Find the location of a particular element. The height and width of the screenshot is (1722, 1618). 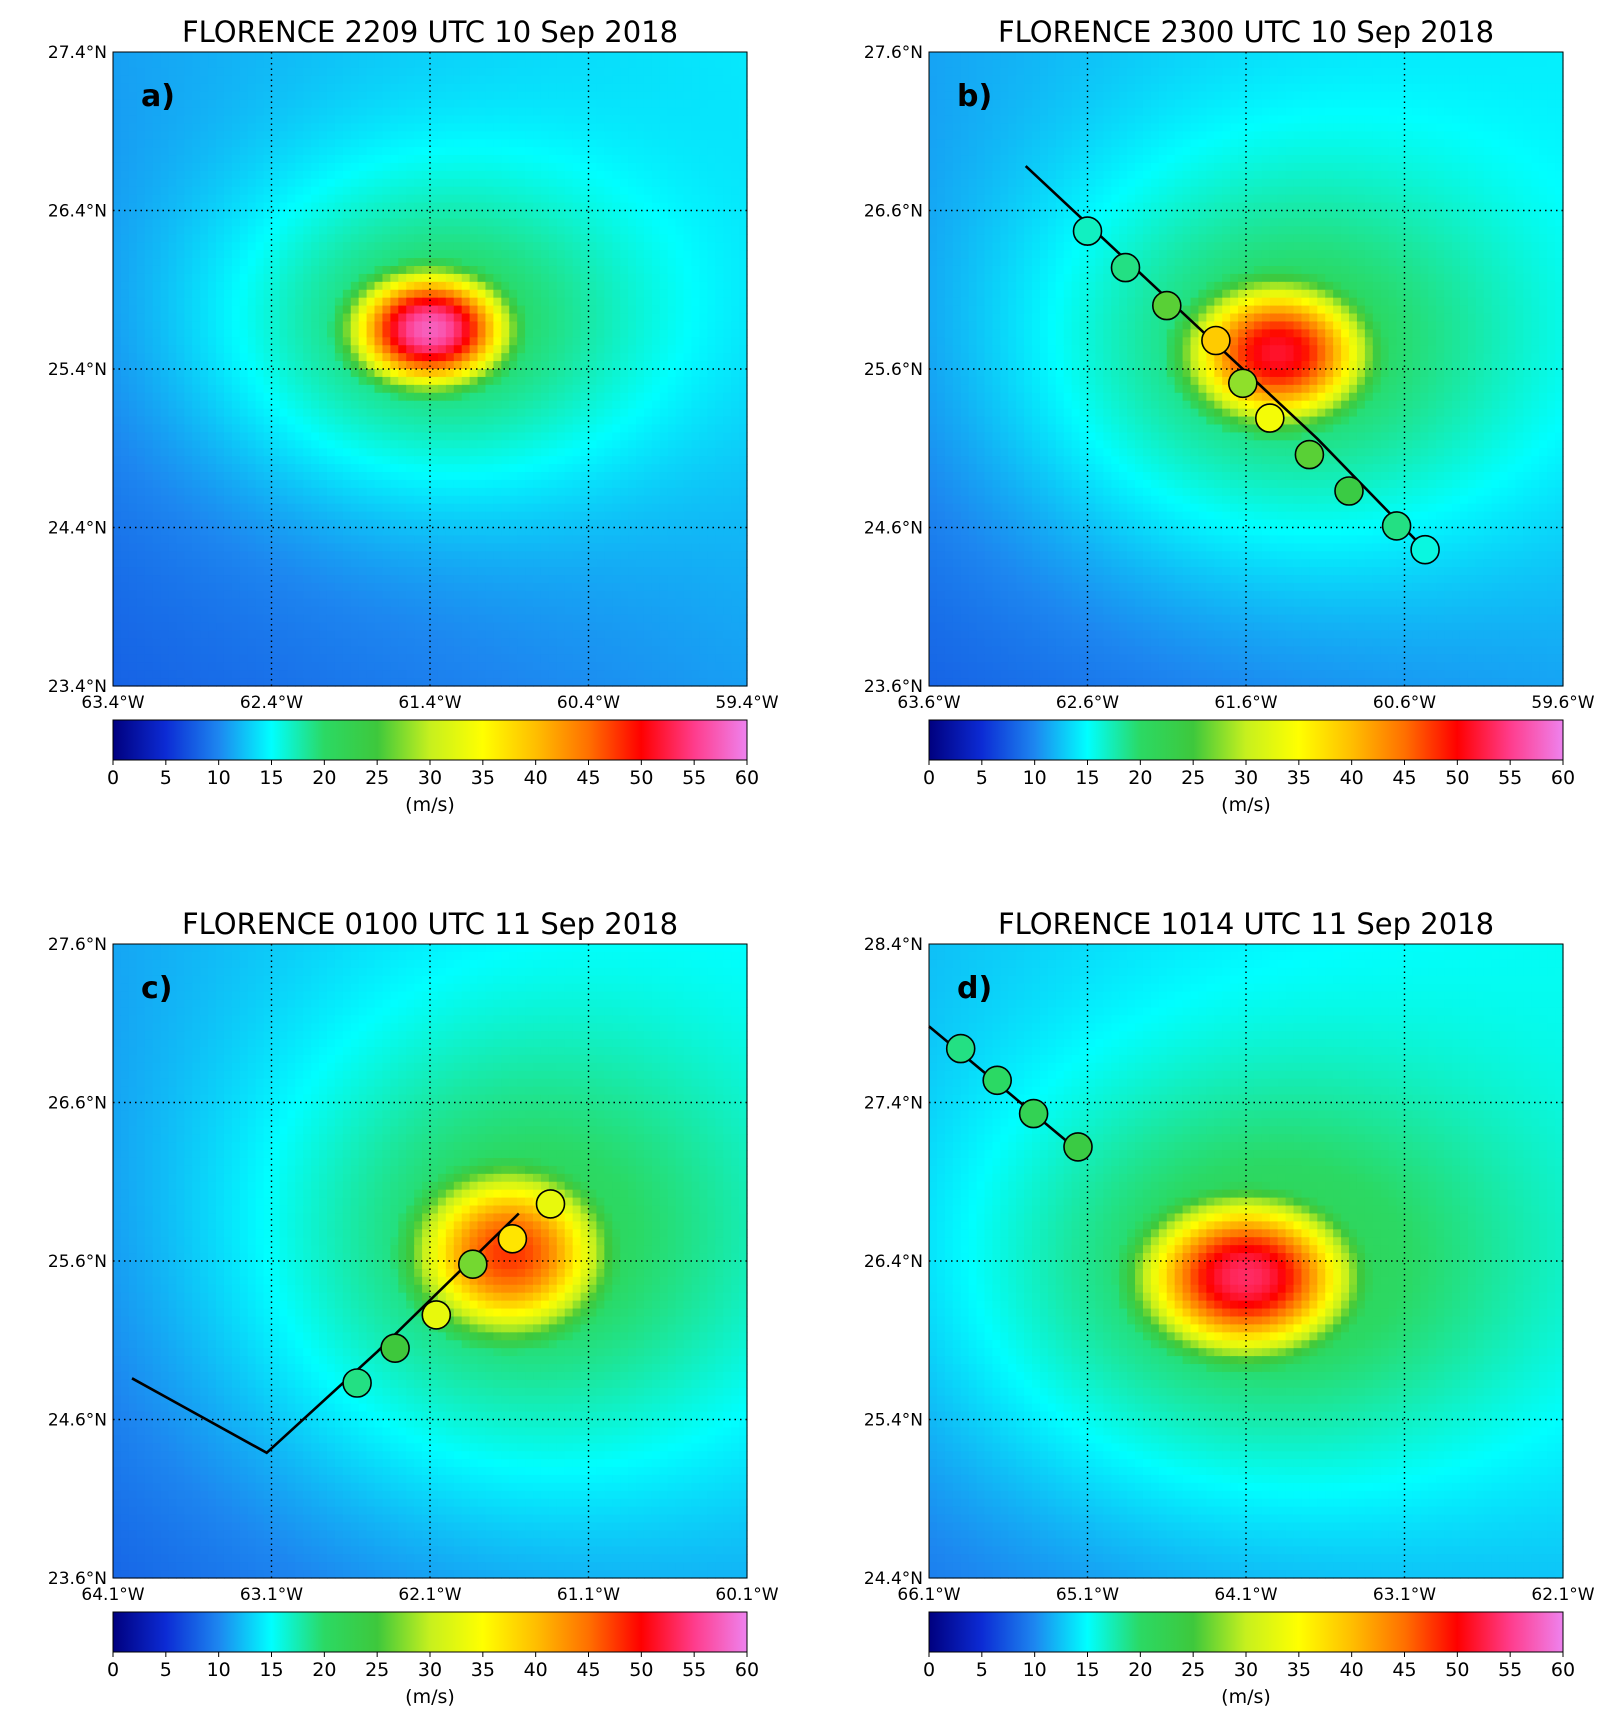

x-tick-label: 62.4°W is located at coordinates (271, 703).